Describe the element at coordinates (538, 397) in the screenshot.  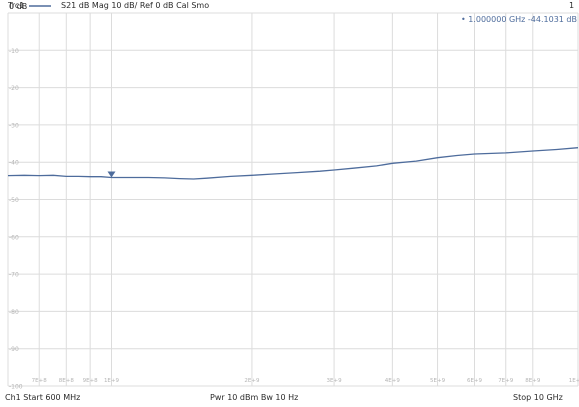
I see `stop-frequency: Stop 10 GHz` at that location.